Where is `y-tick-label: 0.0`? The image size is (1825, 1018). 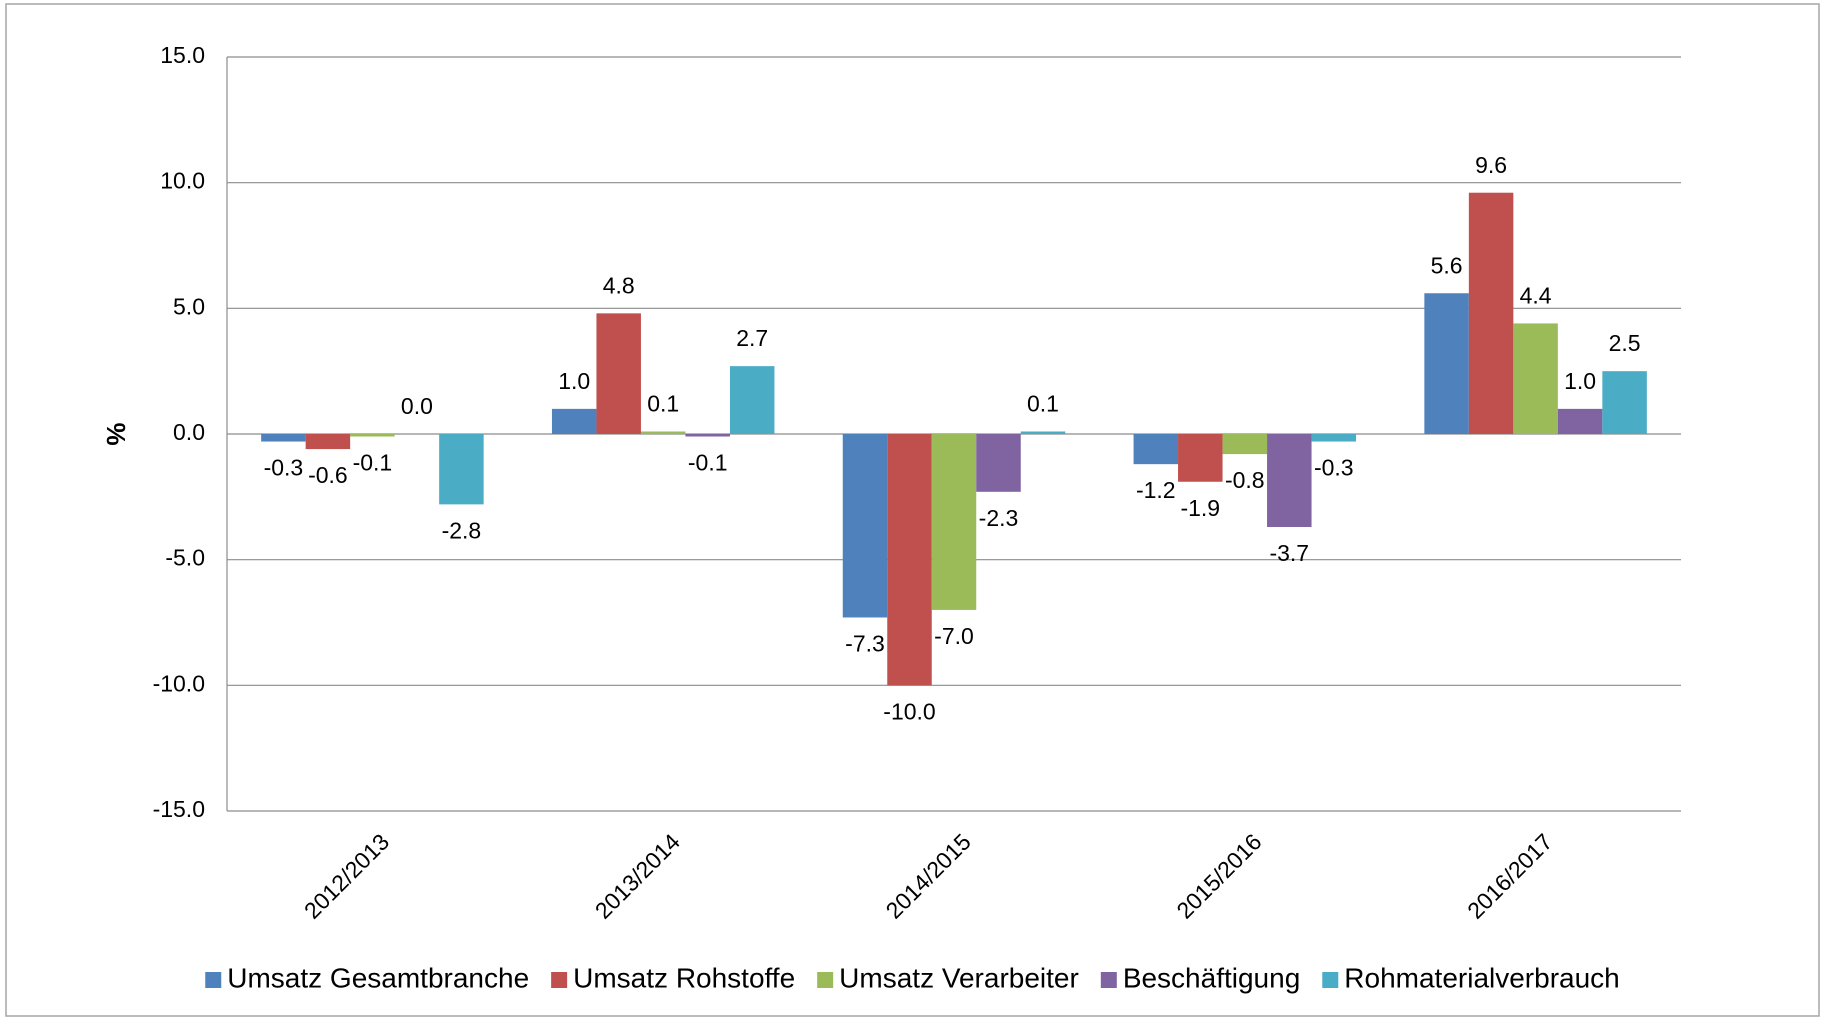
y-tick-label: 0.0 is located at coordinates (189, 432).